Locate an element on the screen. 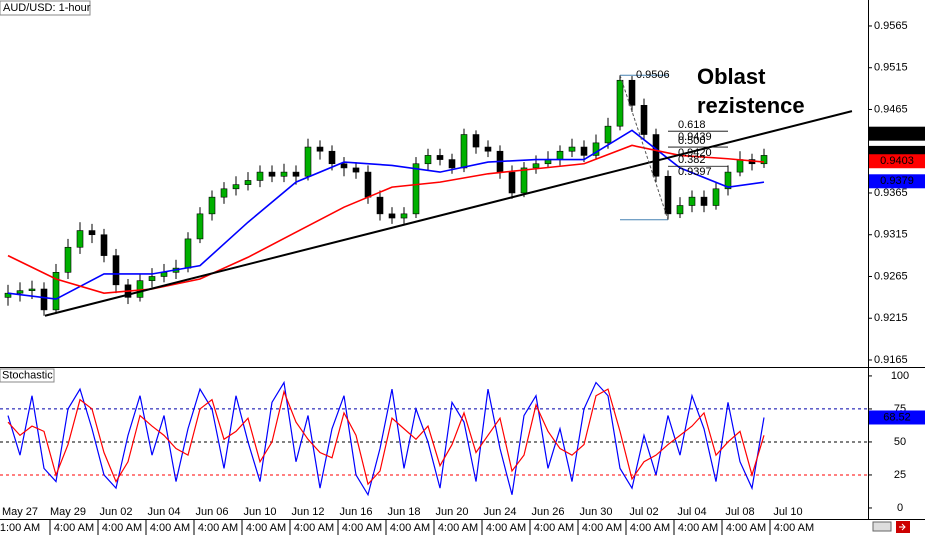 The image size is (925, 535). fib-price-label: 0.9439 is located at coordinates (695, 137).